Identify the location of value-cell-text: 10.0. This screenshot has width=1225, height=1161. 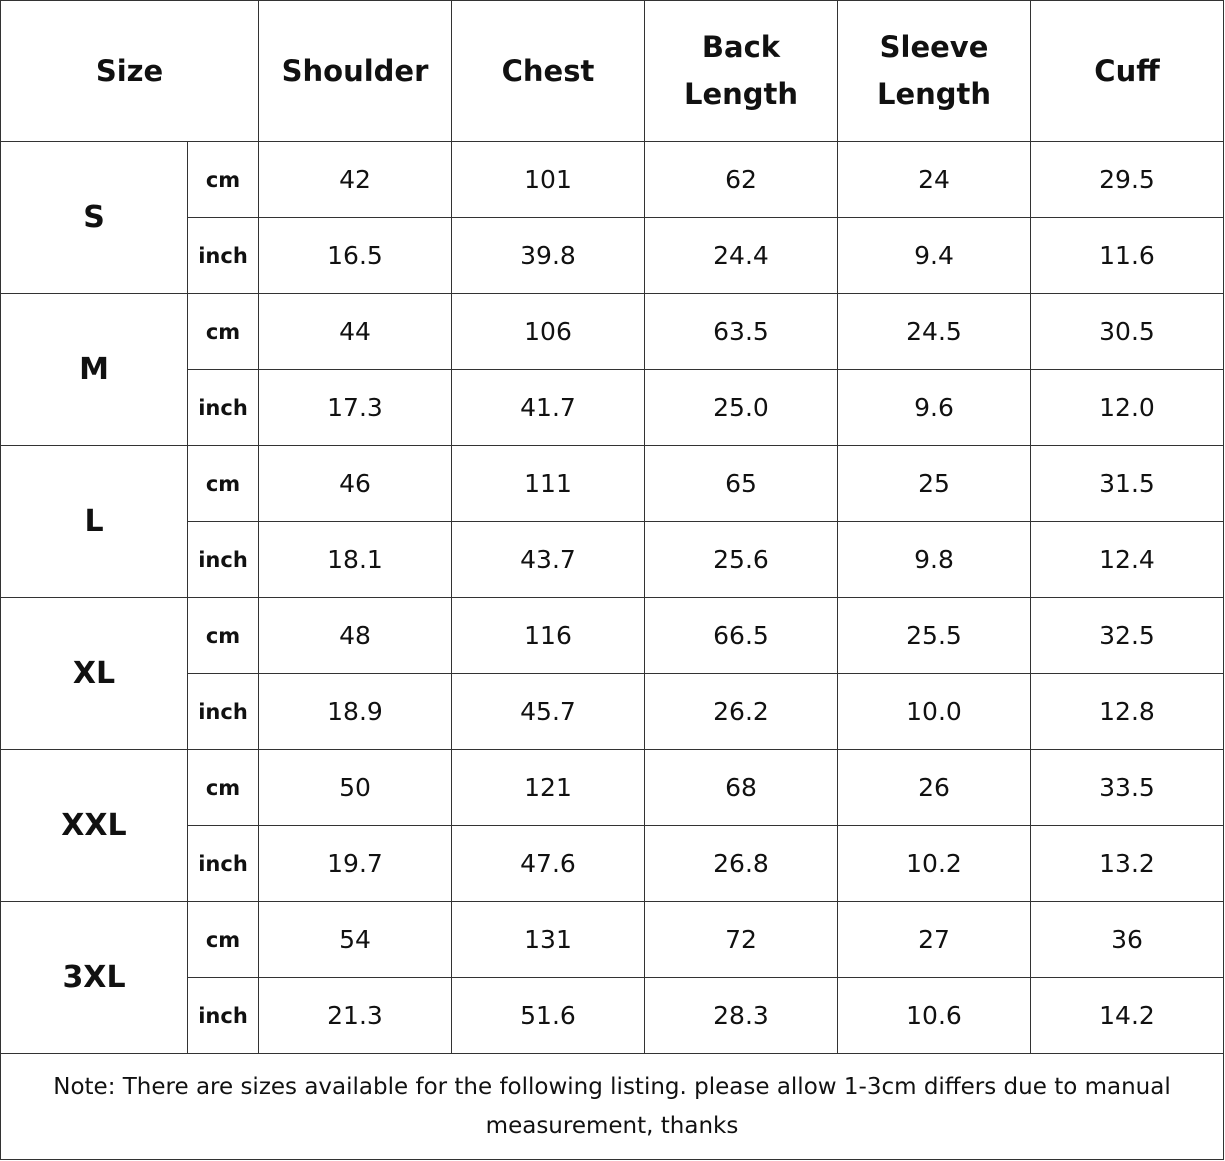
(934, 711).